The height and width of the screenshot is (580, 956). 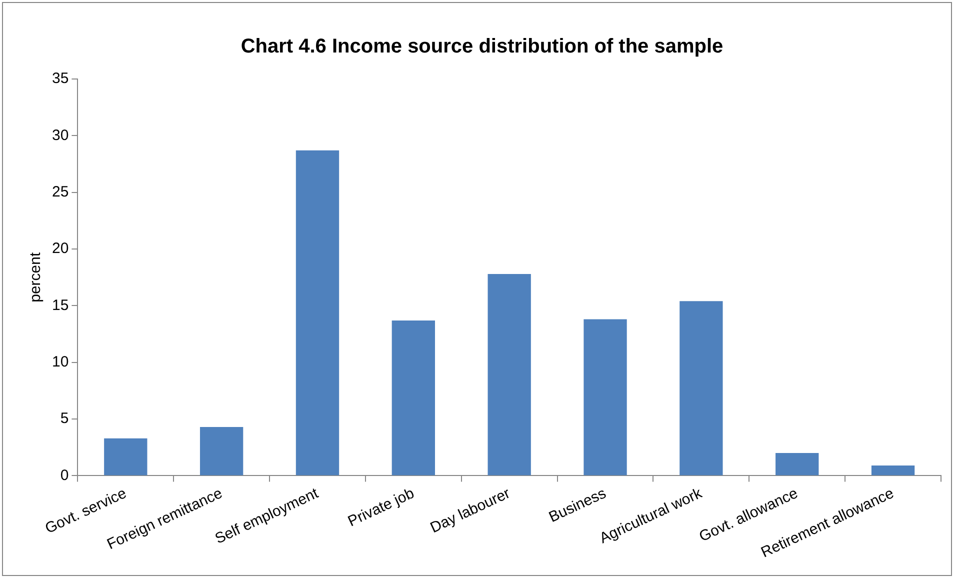 I want to click on y-tick-label: 35, so click(x=60, y=79).